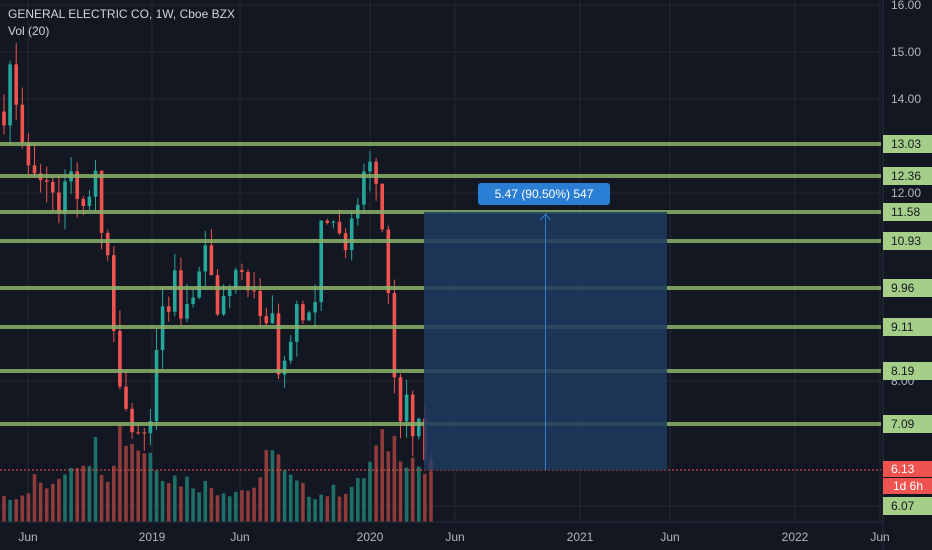  What do you see at coordinates (903, 469) in the screenshot?
I see `current-price-tag-label: 6.13` at bounding box center [903, 469].